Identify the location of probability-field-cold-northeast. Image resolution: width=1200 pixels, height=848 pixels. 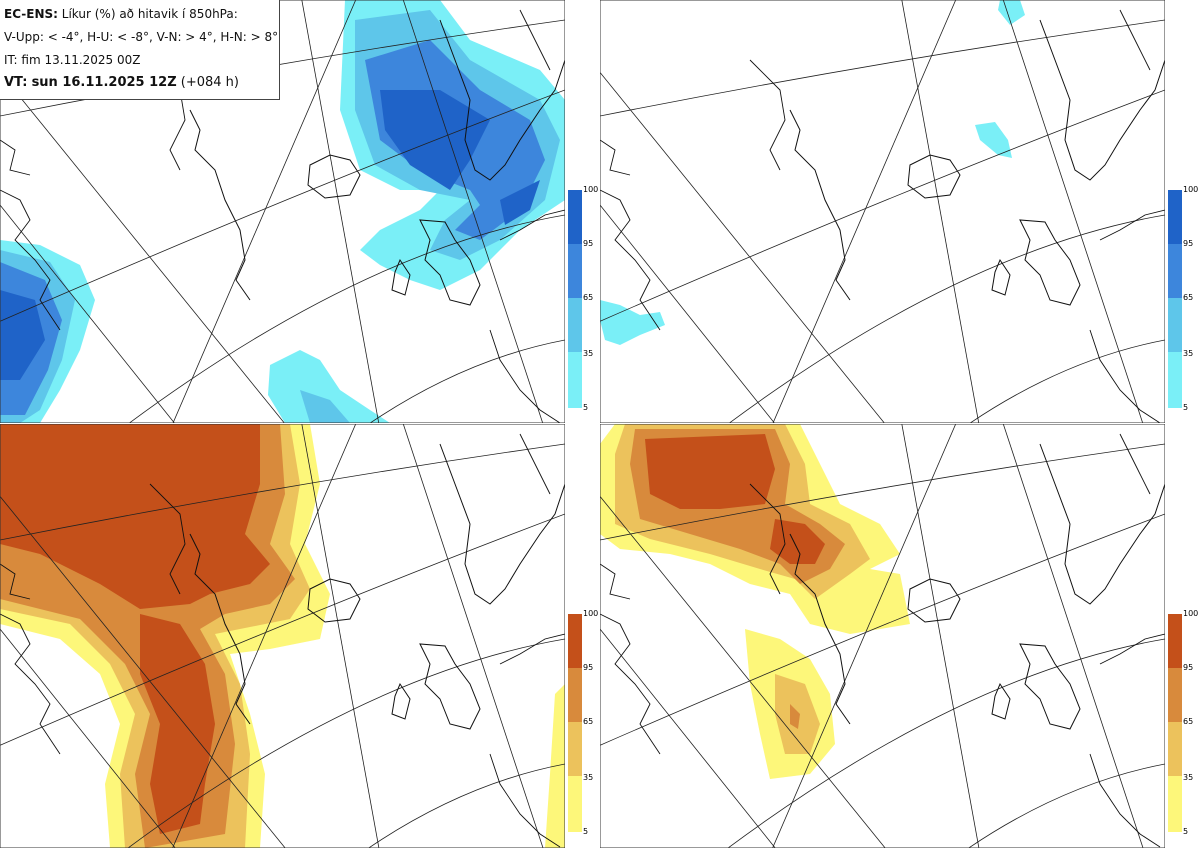
(452, 145).